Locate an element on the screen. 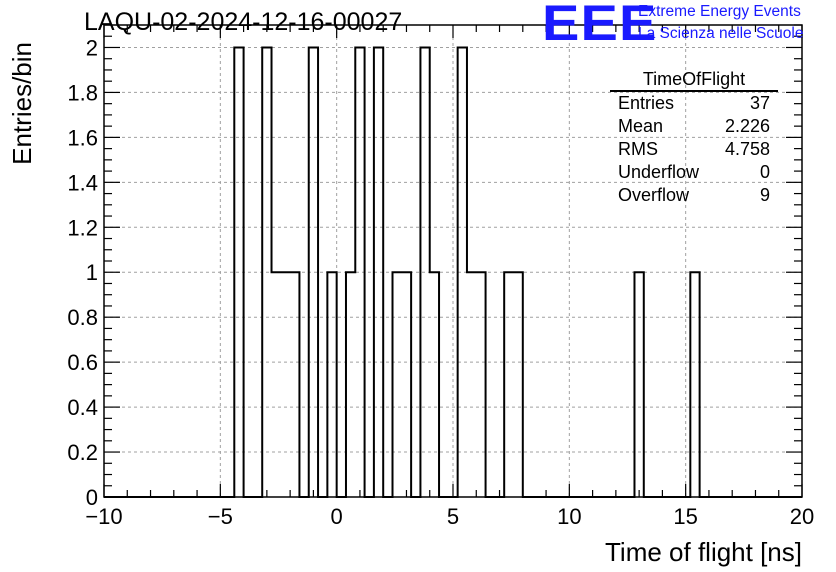 The height and width of the screenshot is (572, 836). x-tick-label: −10 is located at coordinates (103, 516).